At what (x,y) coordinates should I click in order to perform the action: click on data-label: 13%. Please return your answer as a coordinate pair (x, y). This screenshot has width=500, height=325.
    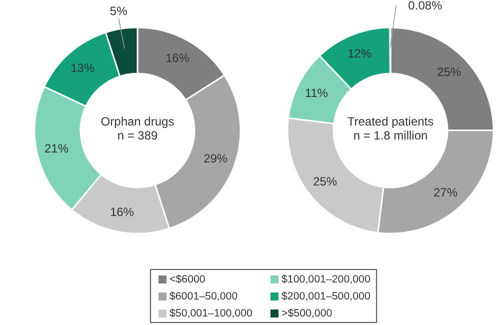
    Looking at the image, I should click on (82, 68).